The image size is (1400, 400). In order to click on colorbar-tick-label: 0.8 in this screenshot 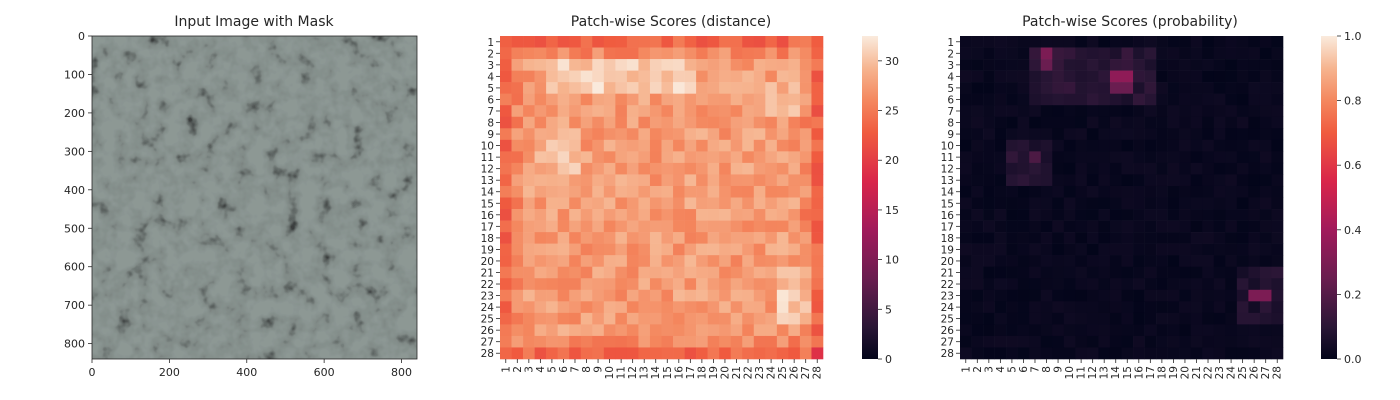, I will do `click(1353, 101)`.